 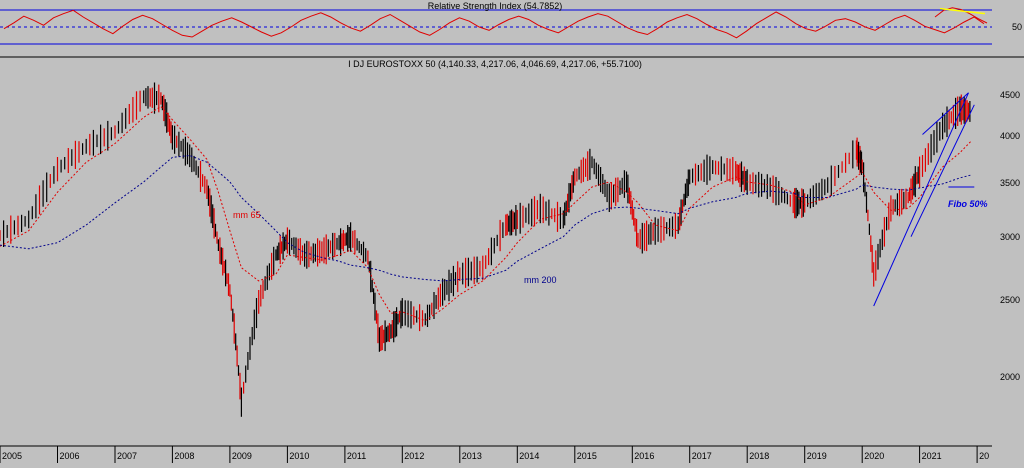 I want to click on x-tick-label: 2009, so click(x=242, y=456).